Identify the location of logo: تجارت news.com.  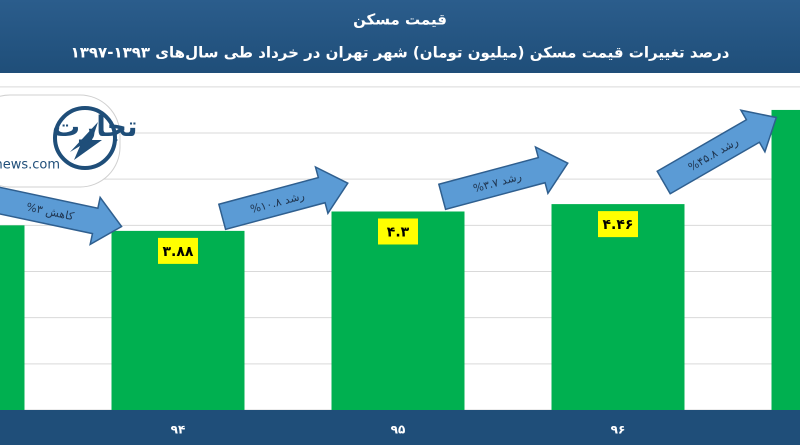
(68, 141).